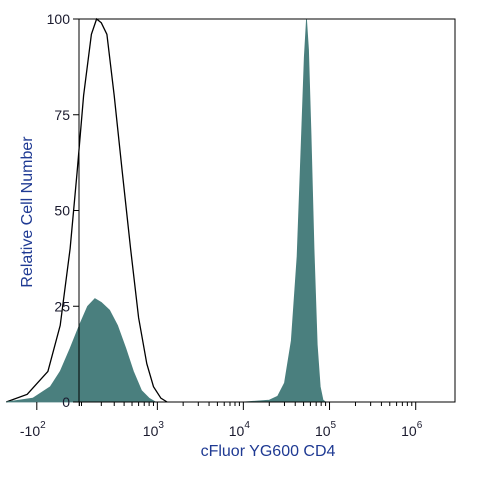 This screenshot has width=480, height=480. I want to click on x-axis-title: cFluor YG600 CD4, so click(268, 451).